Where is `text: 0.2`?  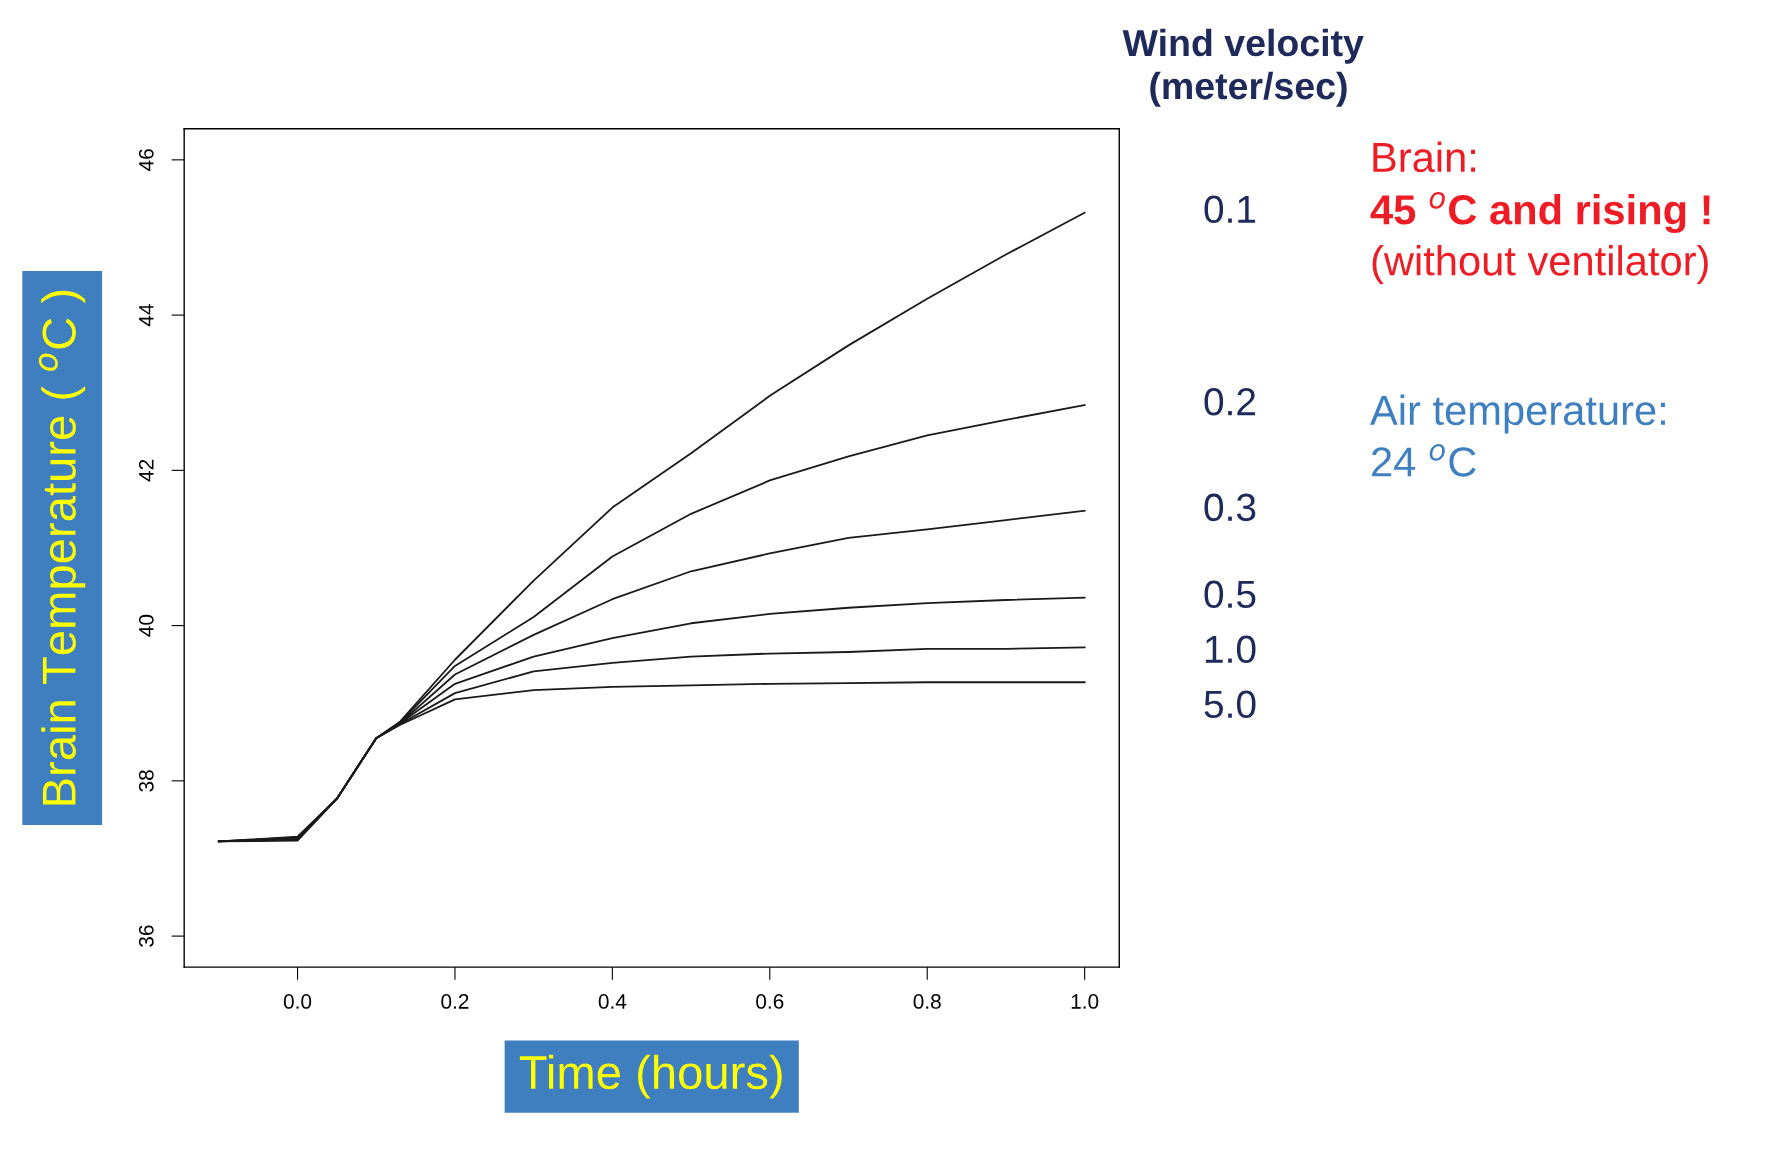
text: 0.2 is located at coordinates (1230, 402).